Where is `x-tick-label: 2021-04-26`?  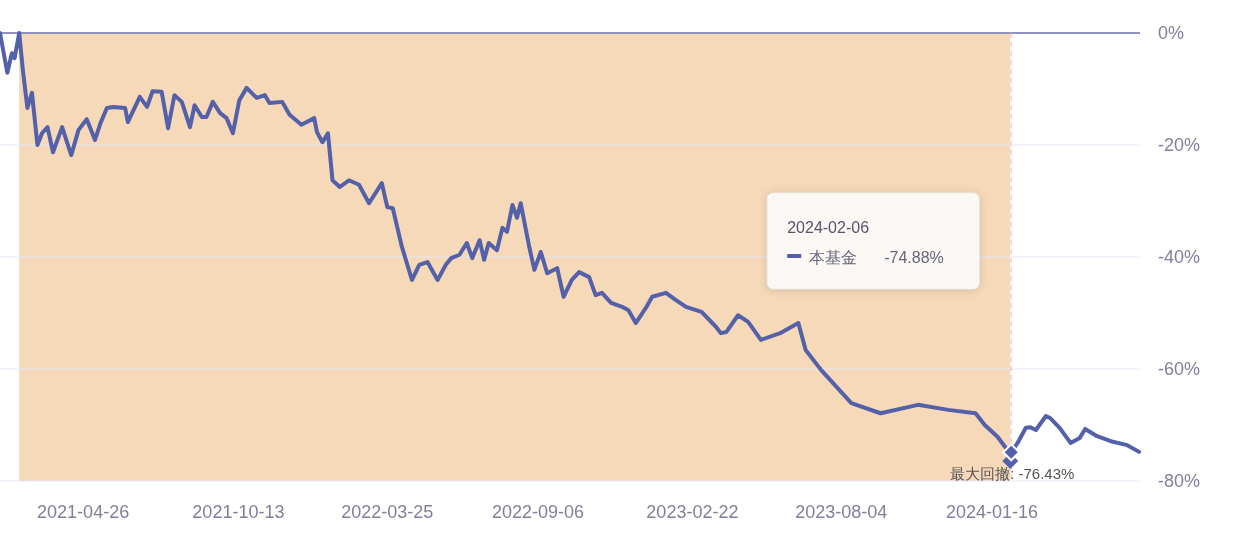 x-tick-label: 2021-04-26 is located at coordinates (83, 512).